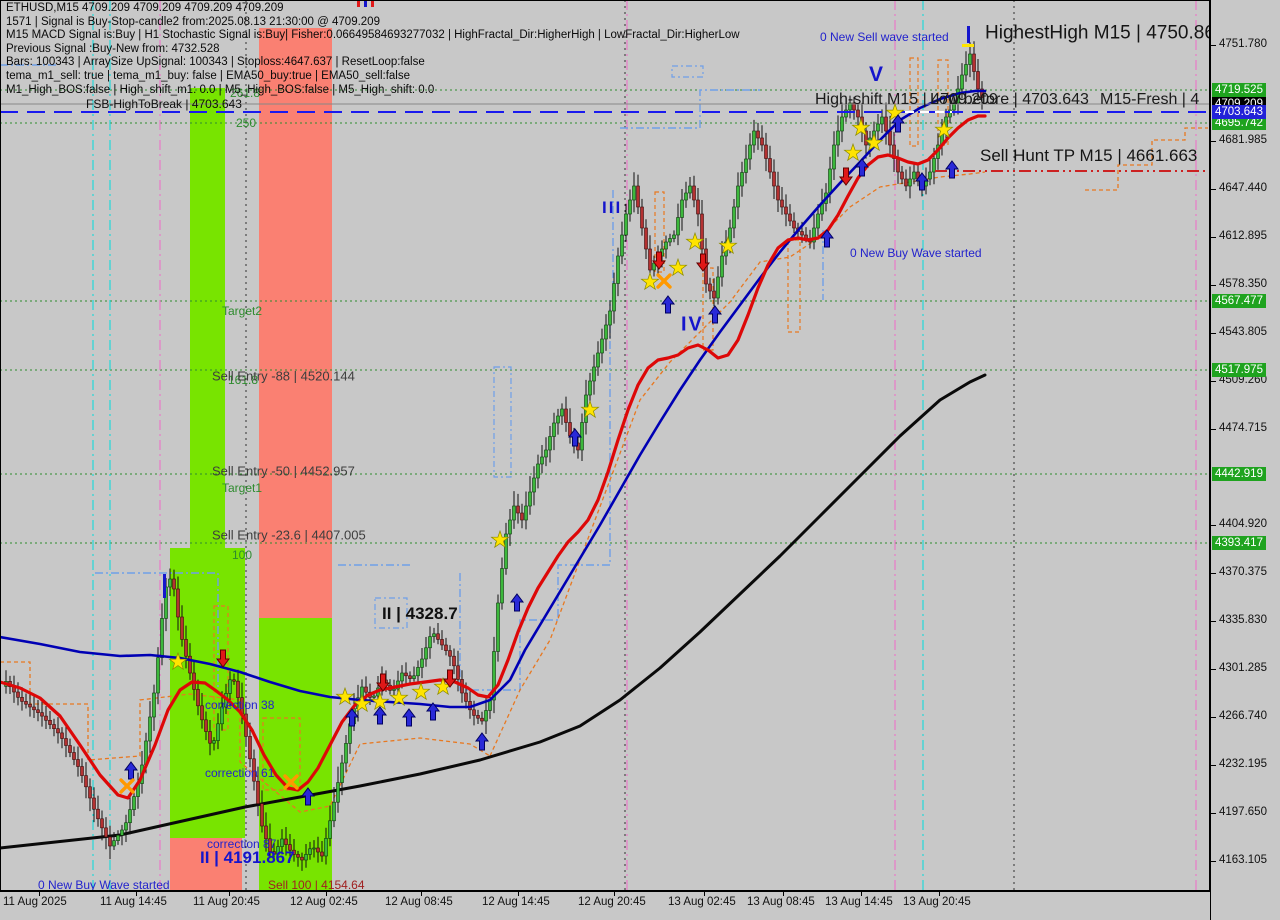 The height and width of the screenshot is (920, 1280). Describe the element at coordinates (1088, 155) in the screenshot. I see `chart-annotation: Sell Hunt TP M15 | 4661.663` at that location.